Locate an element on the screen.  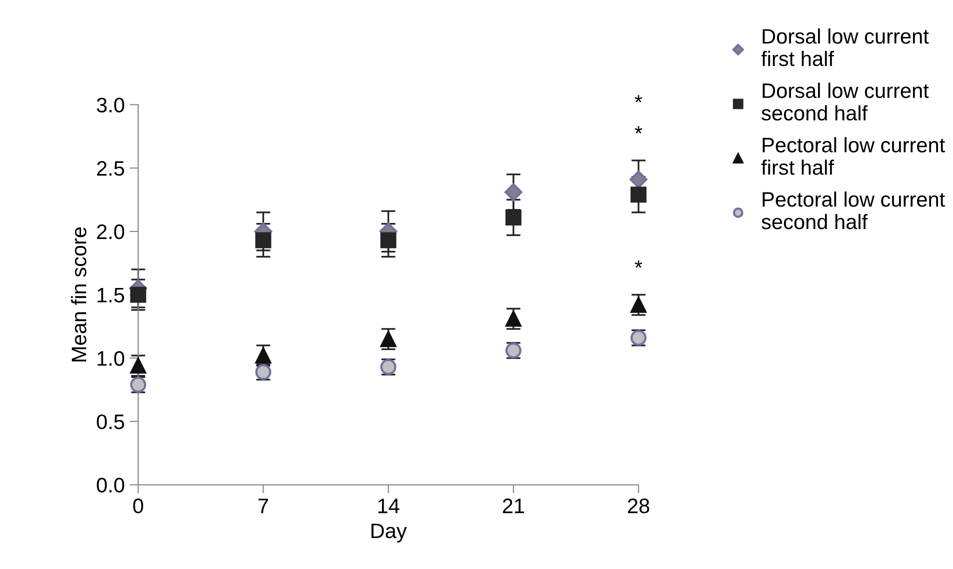
legend-label: Dorsal low current first half is located at coordinates (845, 47).